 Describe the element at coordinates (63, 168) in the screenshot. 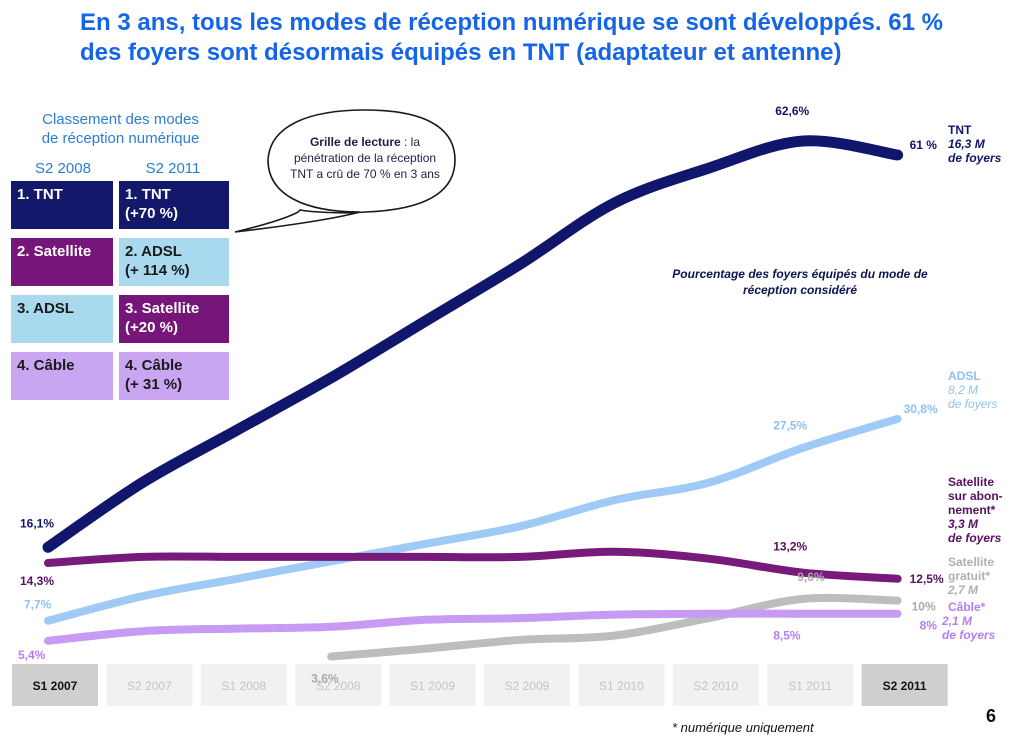

I see `ranking-col-2008: S2 2008` at that location.